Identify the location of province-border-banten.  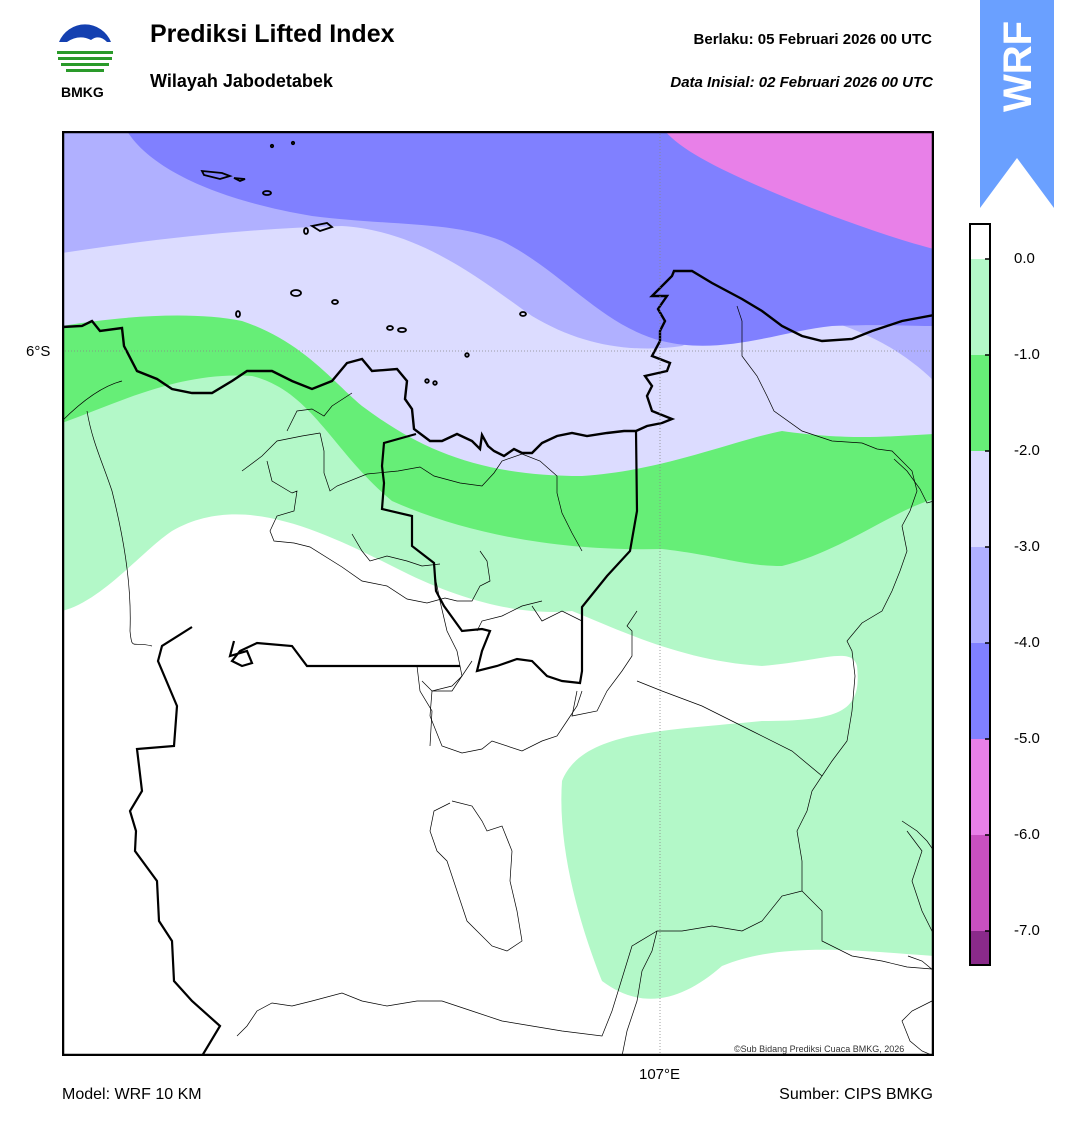
(509, 557).